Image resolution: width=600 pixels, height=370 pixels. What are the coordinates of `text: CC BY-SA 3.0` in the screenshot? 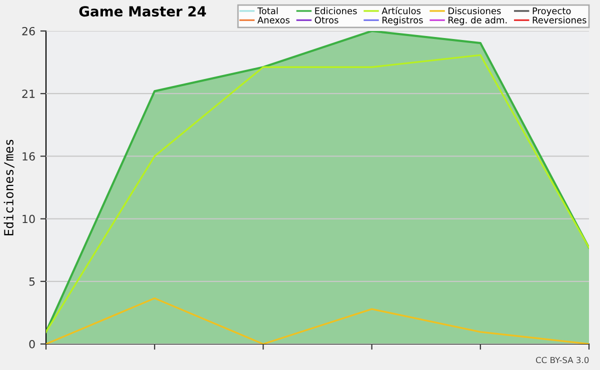 It's located at (562, 360).